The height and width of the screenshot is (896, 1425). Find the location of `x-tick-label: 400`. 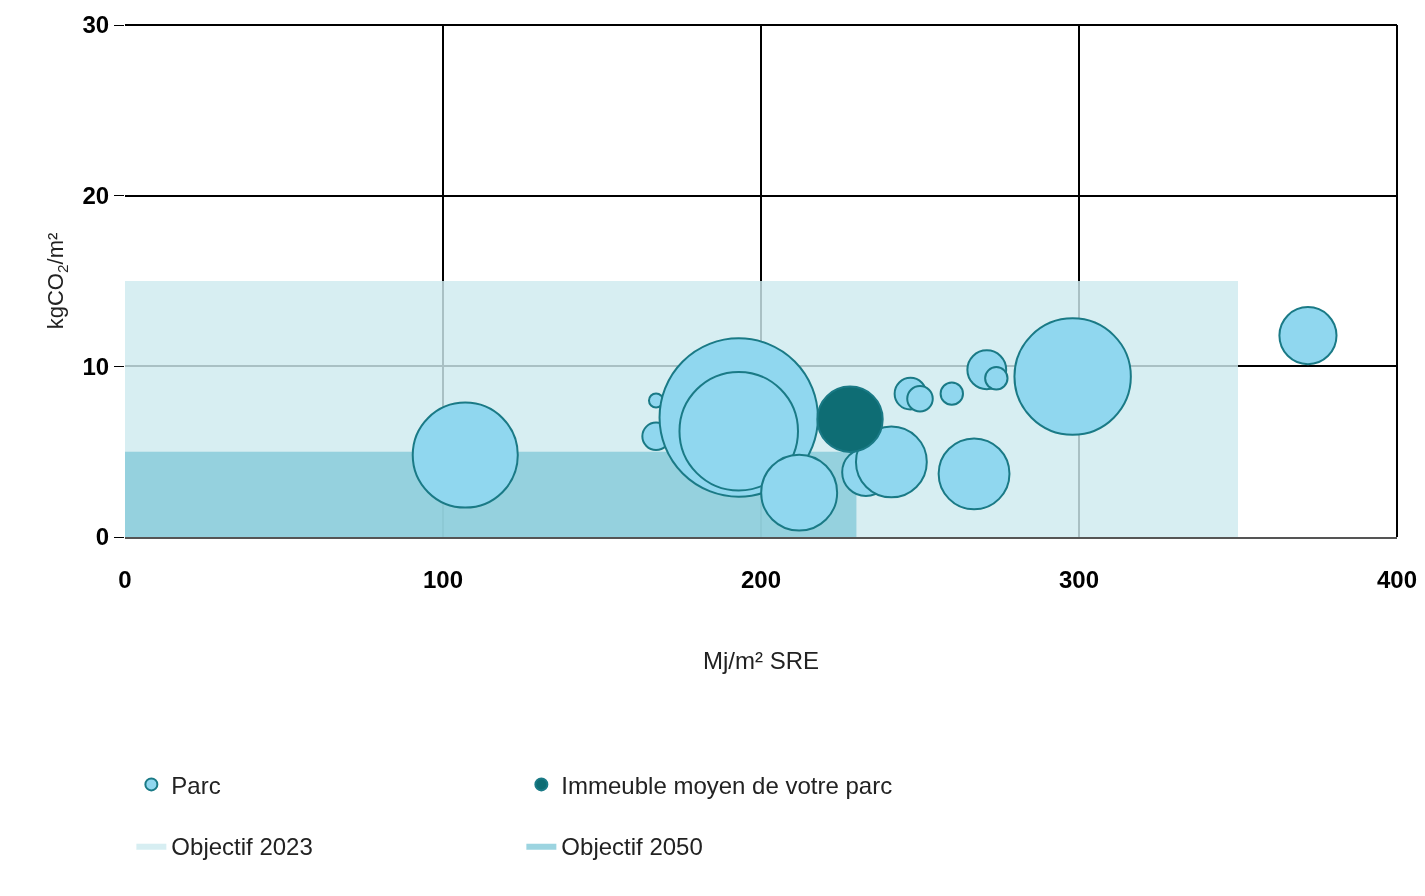

x-tick-label: 400 is located at coordinates (1397, 579).